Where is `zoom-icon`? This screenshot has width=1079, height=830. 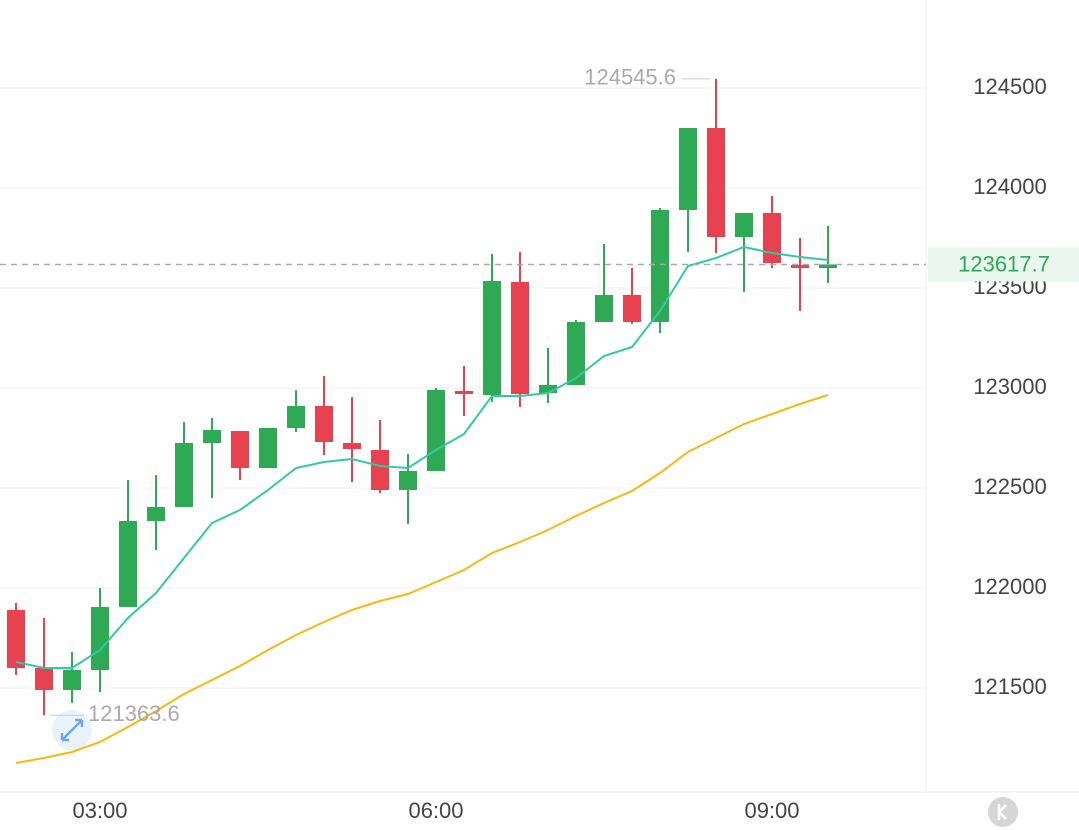 zoom-icon is located at coordinates (72, 730).